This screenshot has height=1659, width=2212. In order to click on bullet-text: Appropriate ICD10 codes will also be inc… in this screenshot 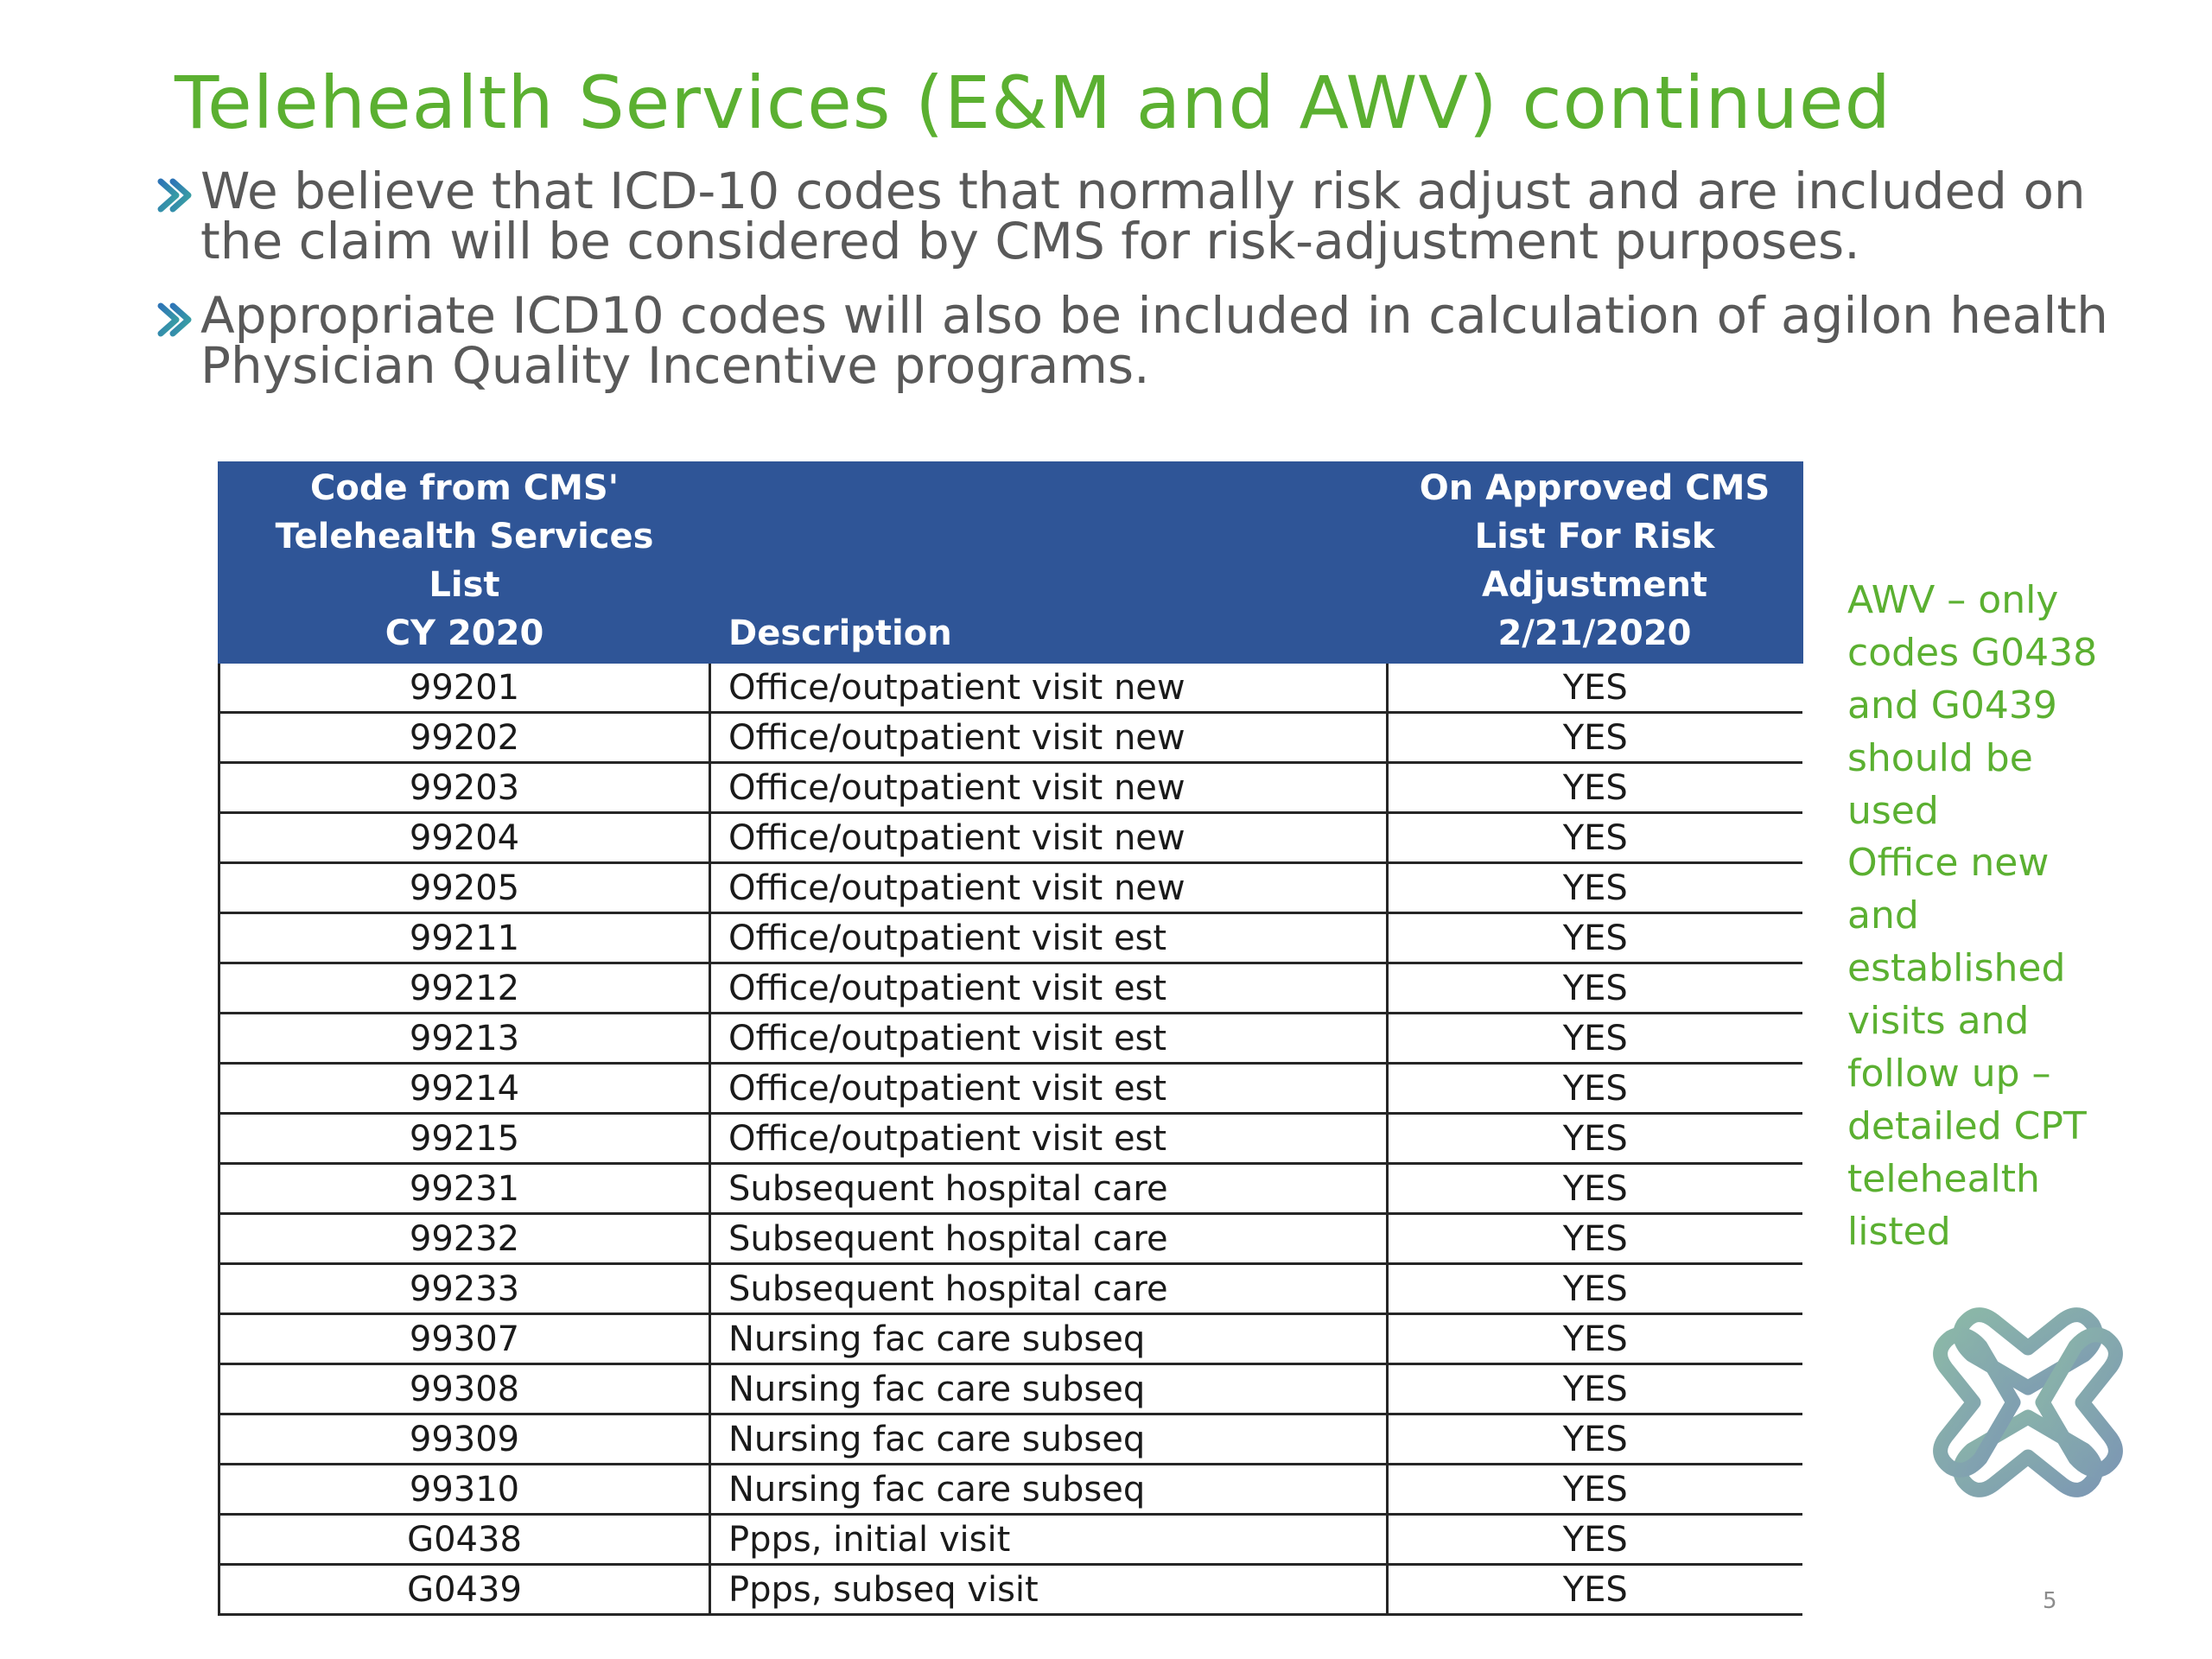, I will do `click(1154, 340)`.